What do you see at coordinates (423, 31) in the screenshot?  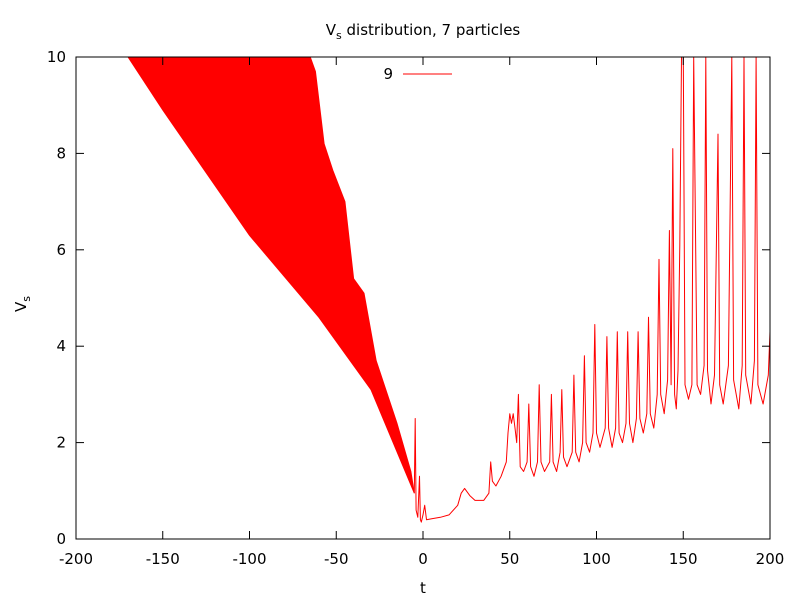 I see `chart-title: Vs distribution, 7 particles` at bounding box center [423, 31].